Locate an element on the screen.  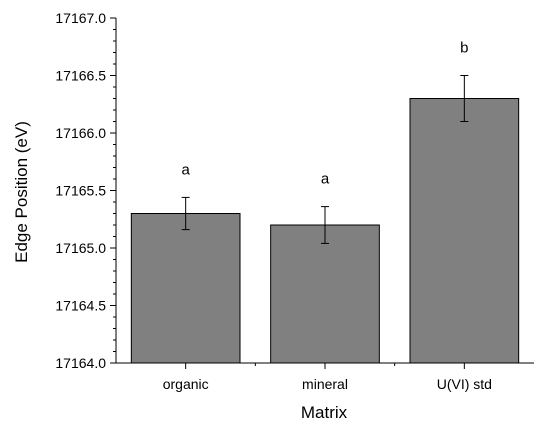
annotation-label-3: b is located at coordinates (464, 48).